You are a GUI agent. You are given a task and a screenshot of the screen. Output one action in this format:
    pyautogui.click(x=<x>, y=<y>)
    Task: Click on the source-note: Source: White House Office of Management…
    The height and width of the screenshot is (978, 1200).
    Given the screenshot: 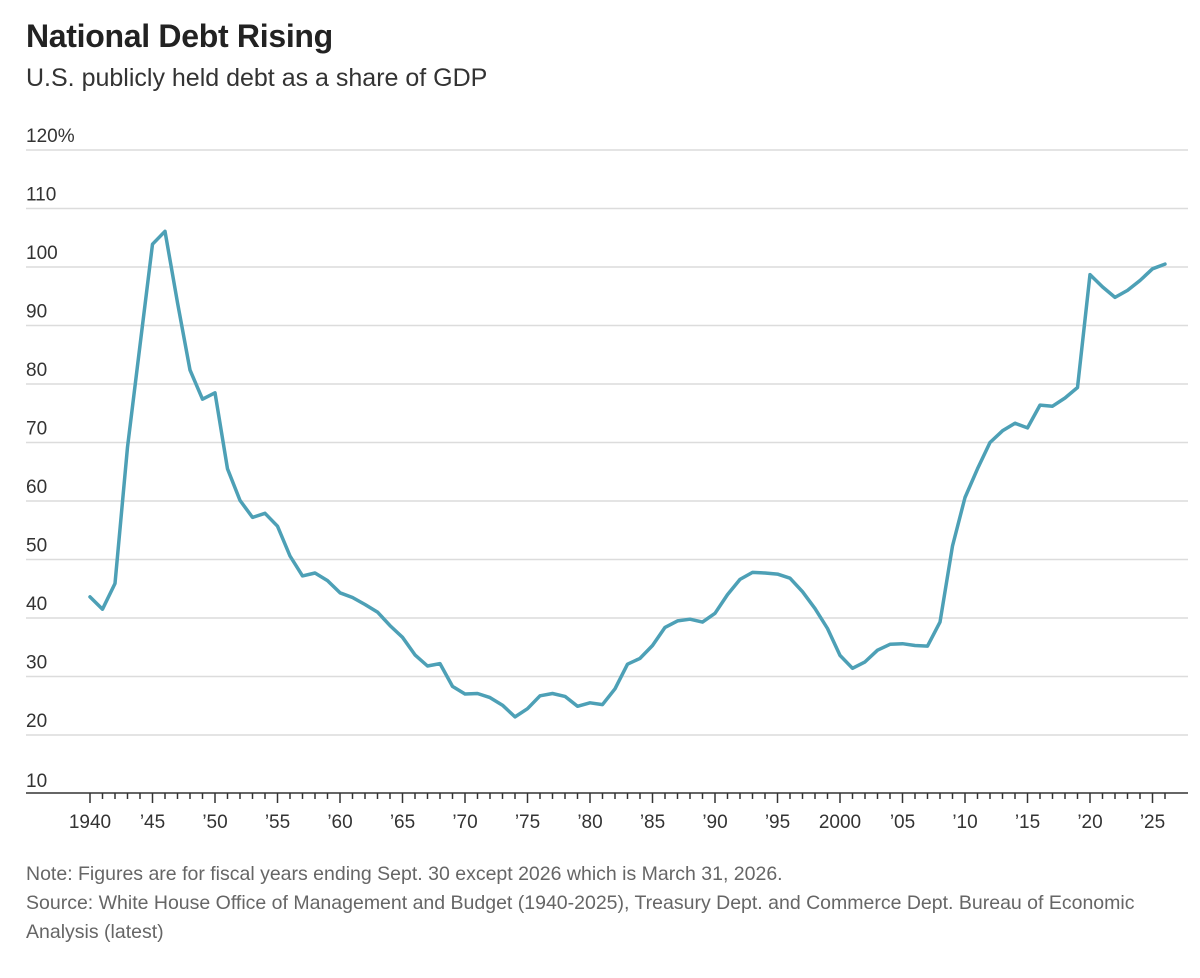 What is the action you would take?
    pyautogui.click(x=580, y=917)
    